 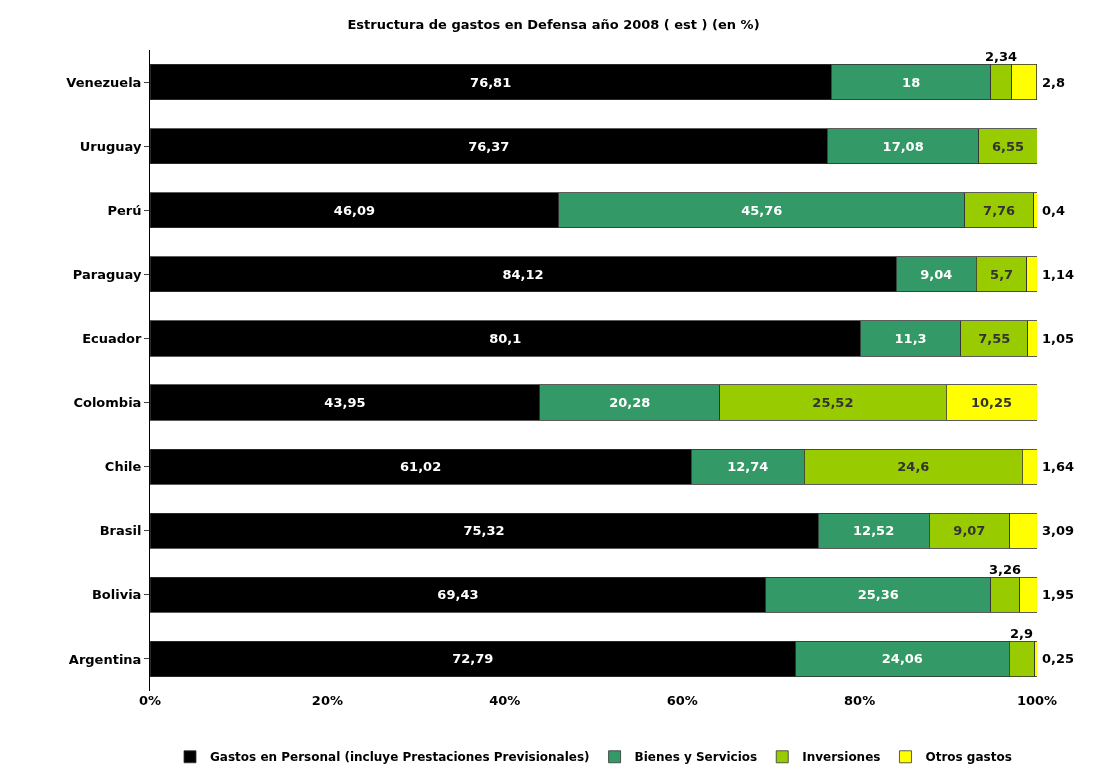 What do you see at coordinates (999, 210) in the screenshot?
I see `data-label: 7,76` at bounding box center [999, 210].